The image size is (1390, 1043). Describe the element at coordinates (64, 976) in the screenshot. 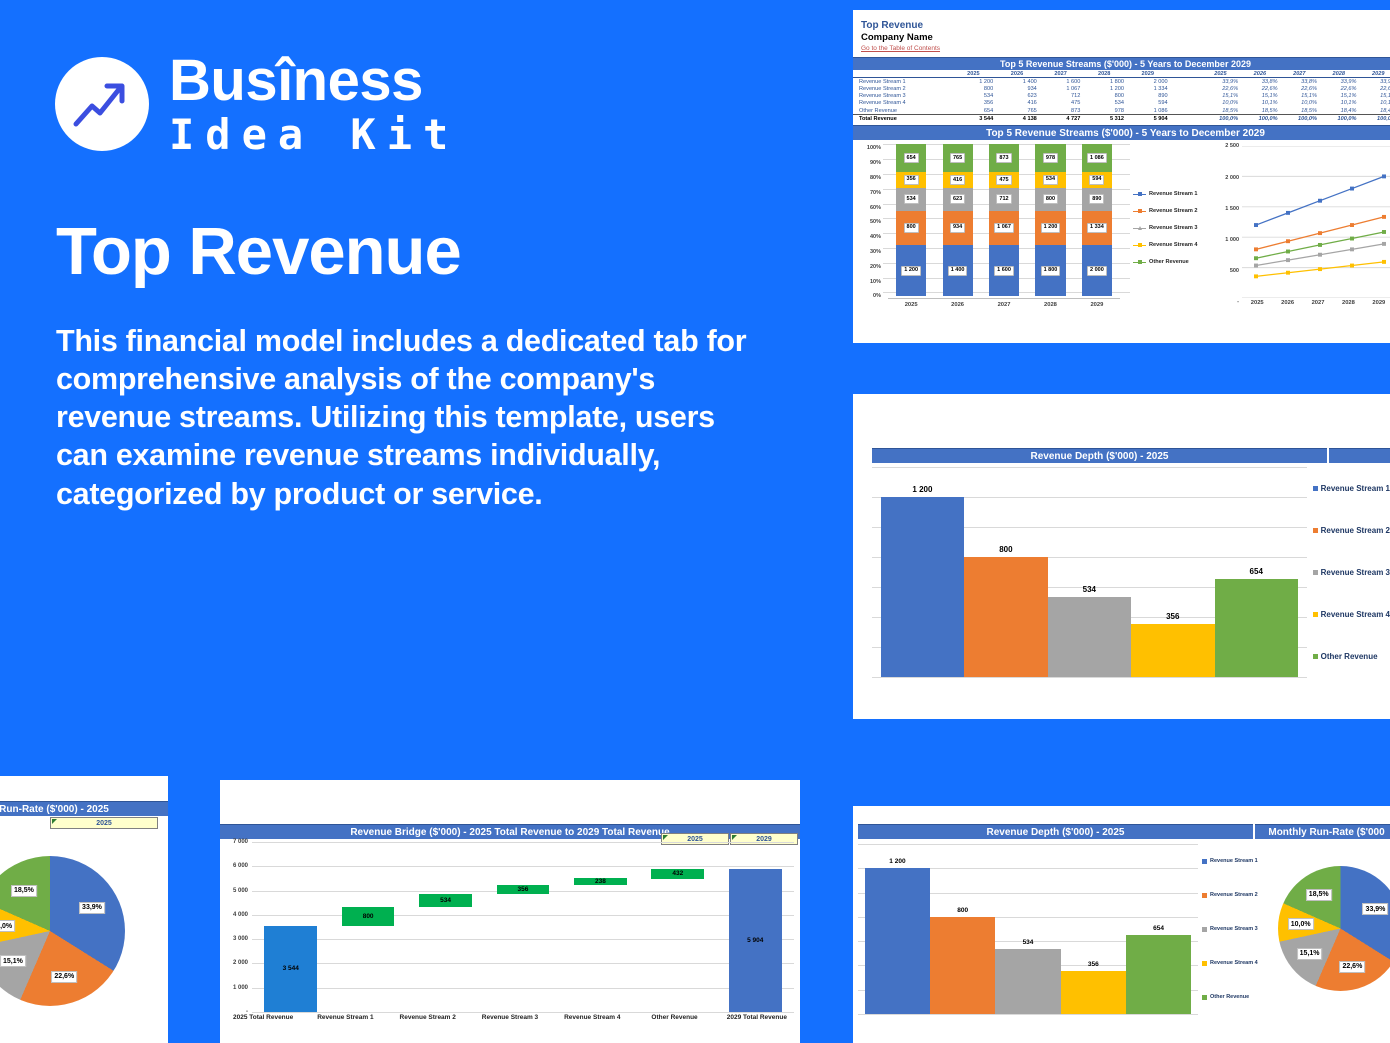

I see `pie-slice-label: 22,6%` at that location.